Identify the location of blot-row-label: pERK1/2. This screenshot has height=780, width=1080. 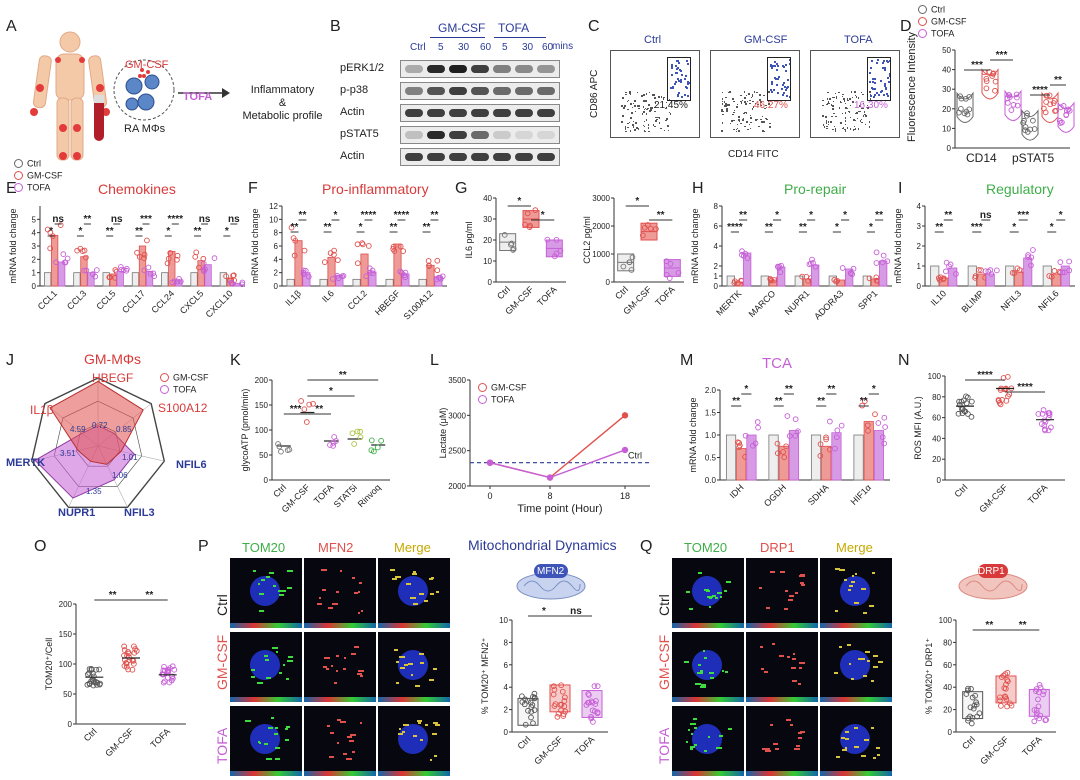
(362, 68).